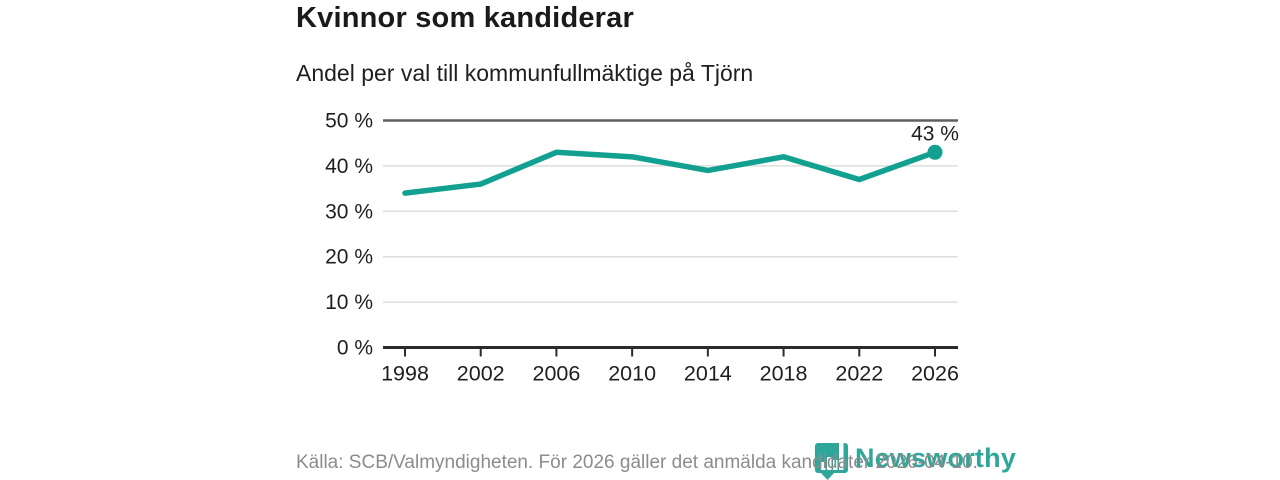  I want to click on y-tick-label: 30 %, so click(349, 211).